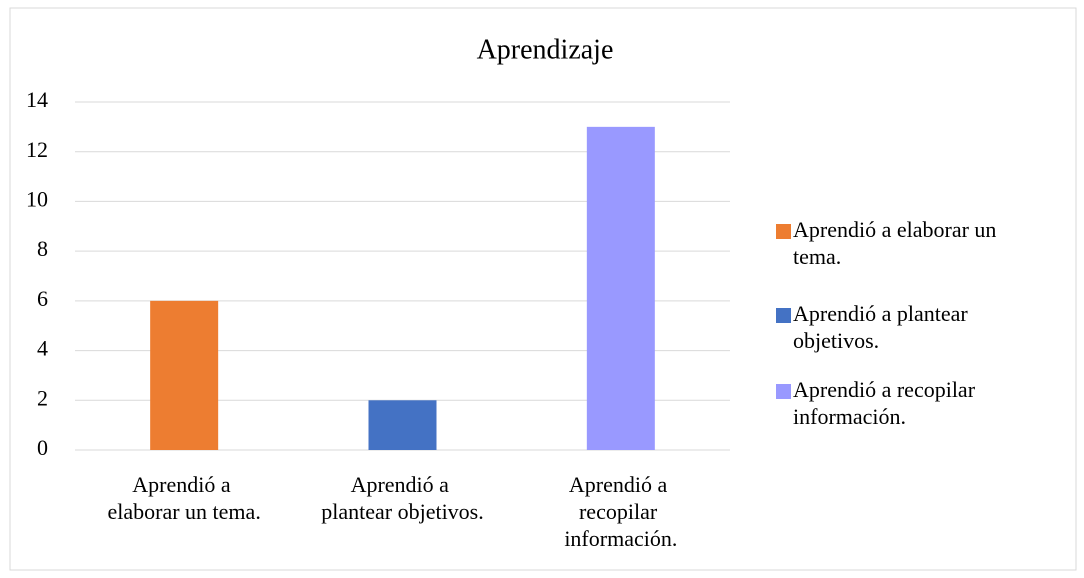 The image size is (1084, 578). What do you see at coordinates (42, 248) in the screenshot?
I see `y-tick-label: 8` at bounding box center [42, 248].